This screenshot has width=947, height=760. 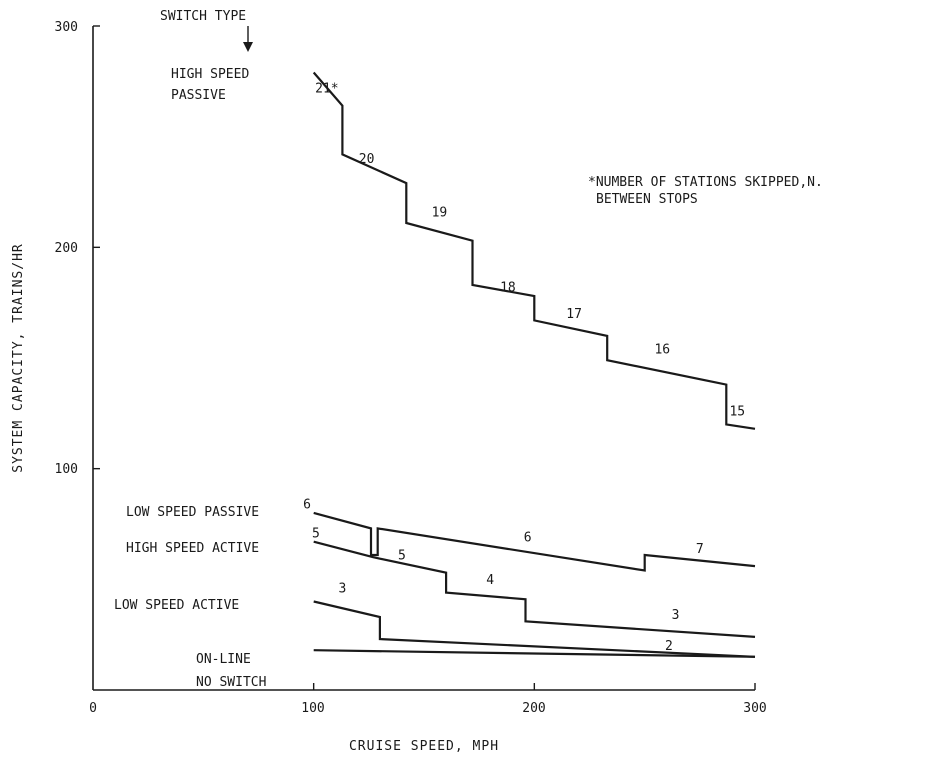 I want to click on y-tick-label-200: 200, so click(x=66, y=248).